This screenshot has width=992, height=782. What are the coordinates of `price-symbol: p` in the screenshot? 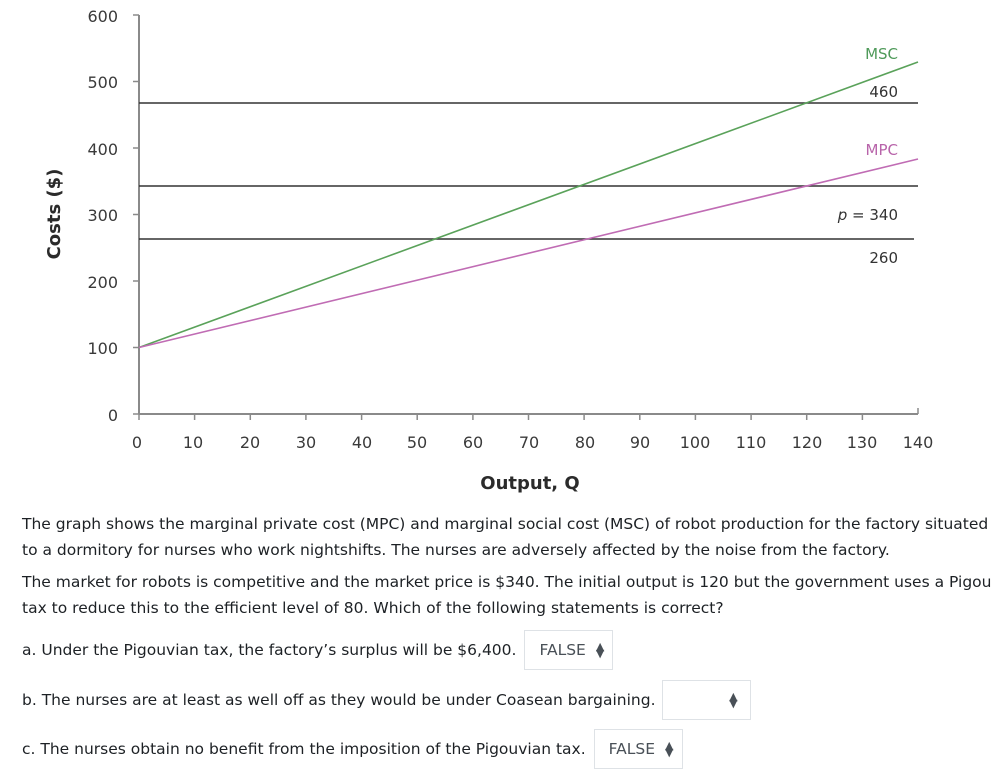 It's located at (842, 215).